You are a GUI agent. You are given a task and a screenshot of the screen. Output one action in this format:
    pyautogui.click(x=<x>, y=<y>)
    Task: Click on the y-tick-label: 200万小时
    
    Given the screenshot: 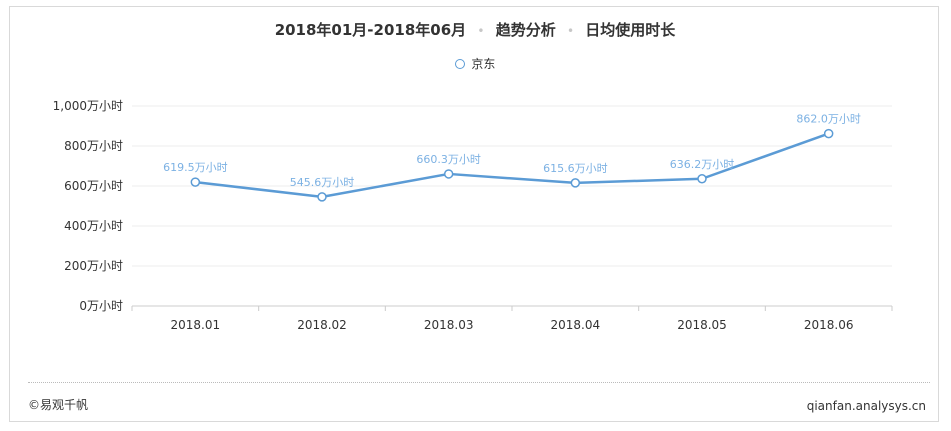 What is the action you would take?
    pyautogui.click(x=93, y=266)
    